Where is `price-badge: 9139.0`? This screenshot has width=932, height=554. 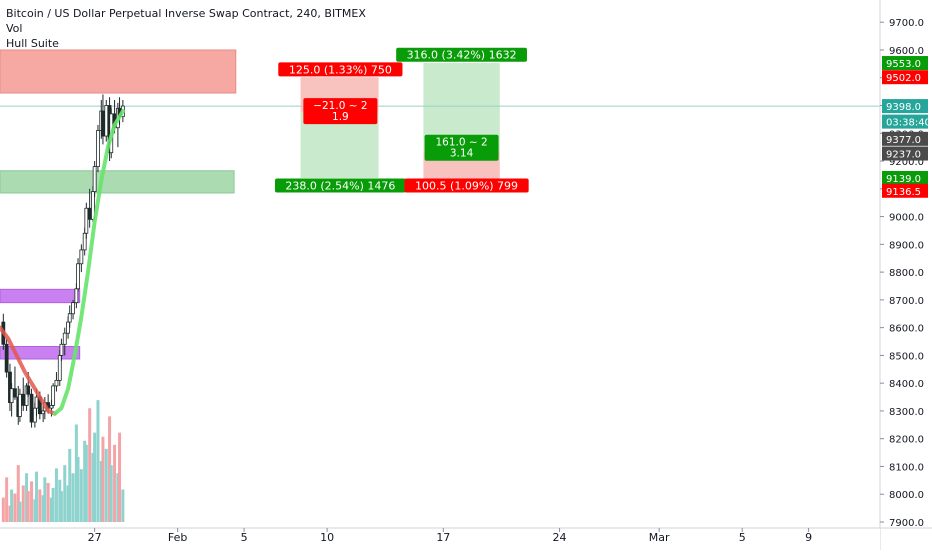 price-badge: 9139.0 is located at coordinates (905, 177).